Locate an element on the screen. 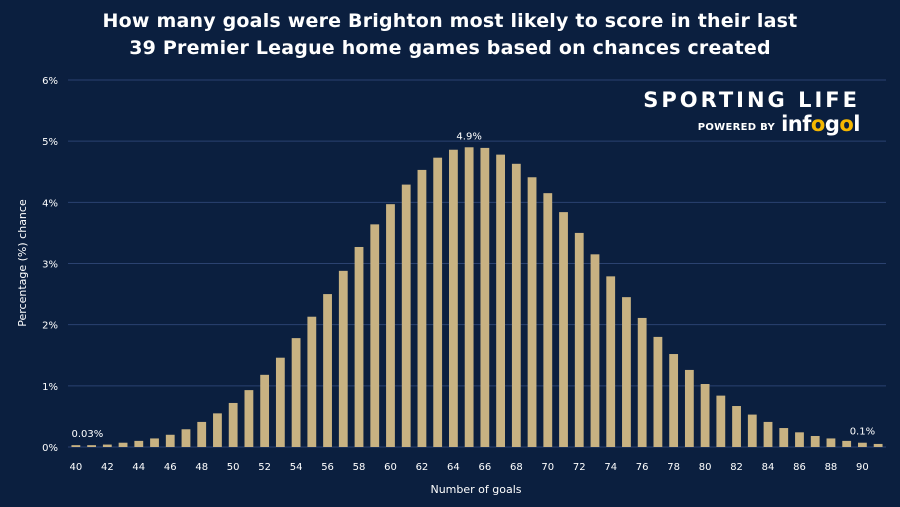 The image size is (900, 507). x-tick-label: 76 is located at coordinates (642, 467).